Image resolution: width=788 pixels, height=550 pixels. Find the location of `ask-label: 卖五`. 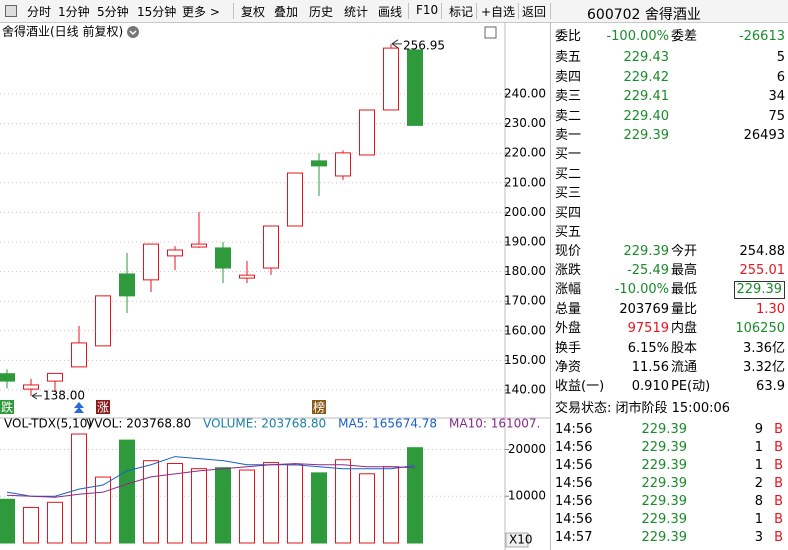

ask-label: 卖五 is located at coordinates (568, 57).